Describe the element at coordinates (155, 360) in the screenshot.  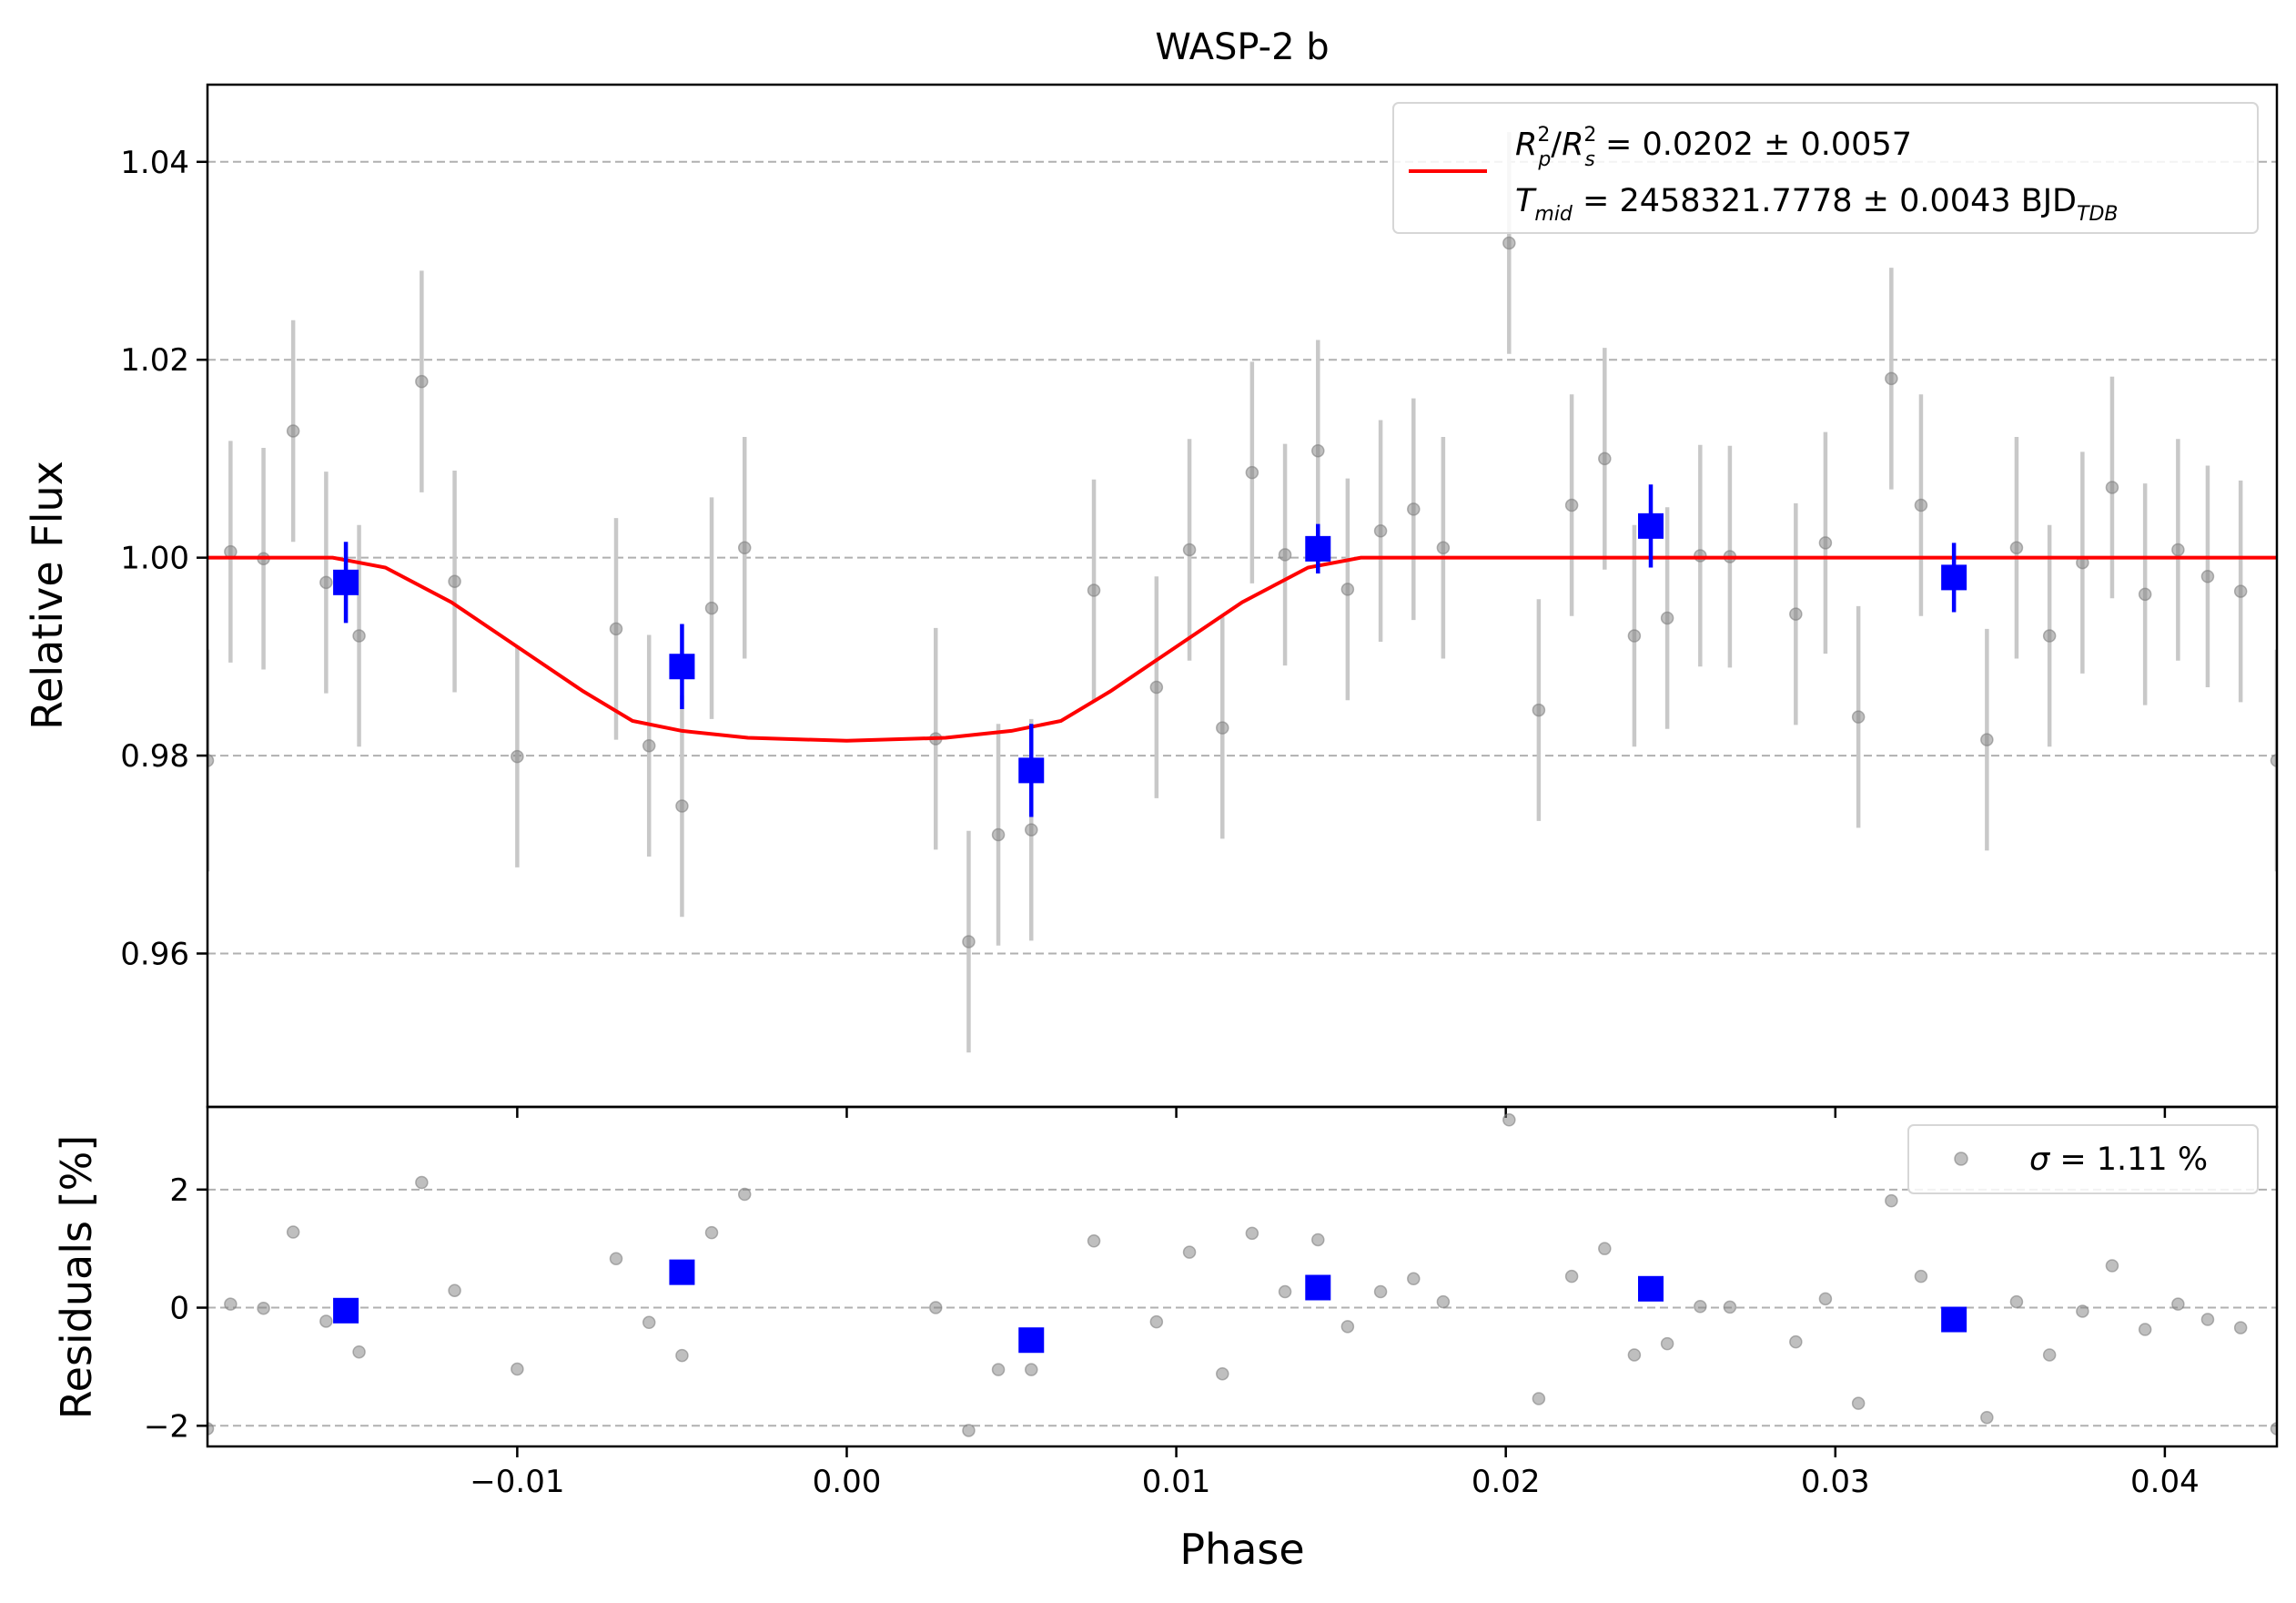
I see `flux-y-tick-label: 1.02` at that location.